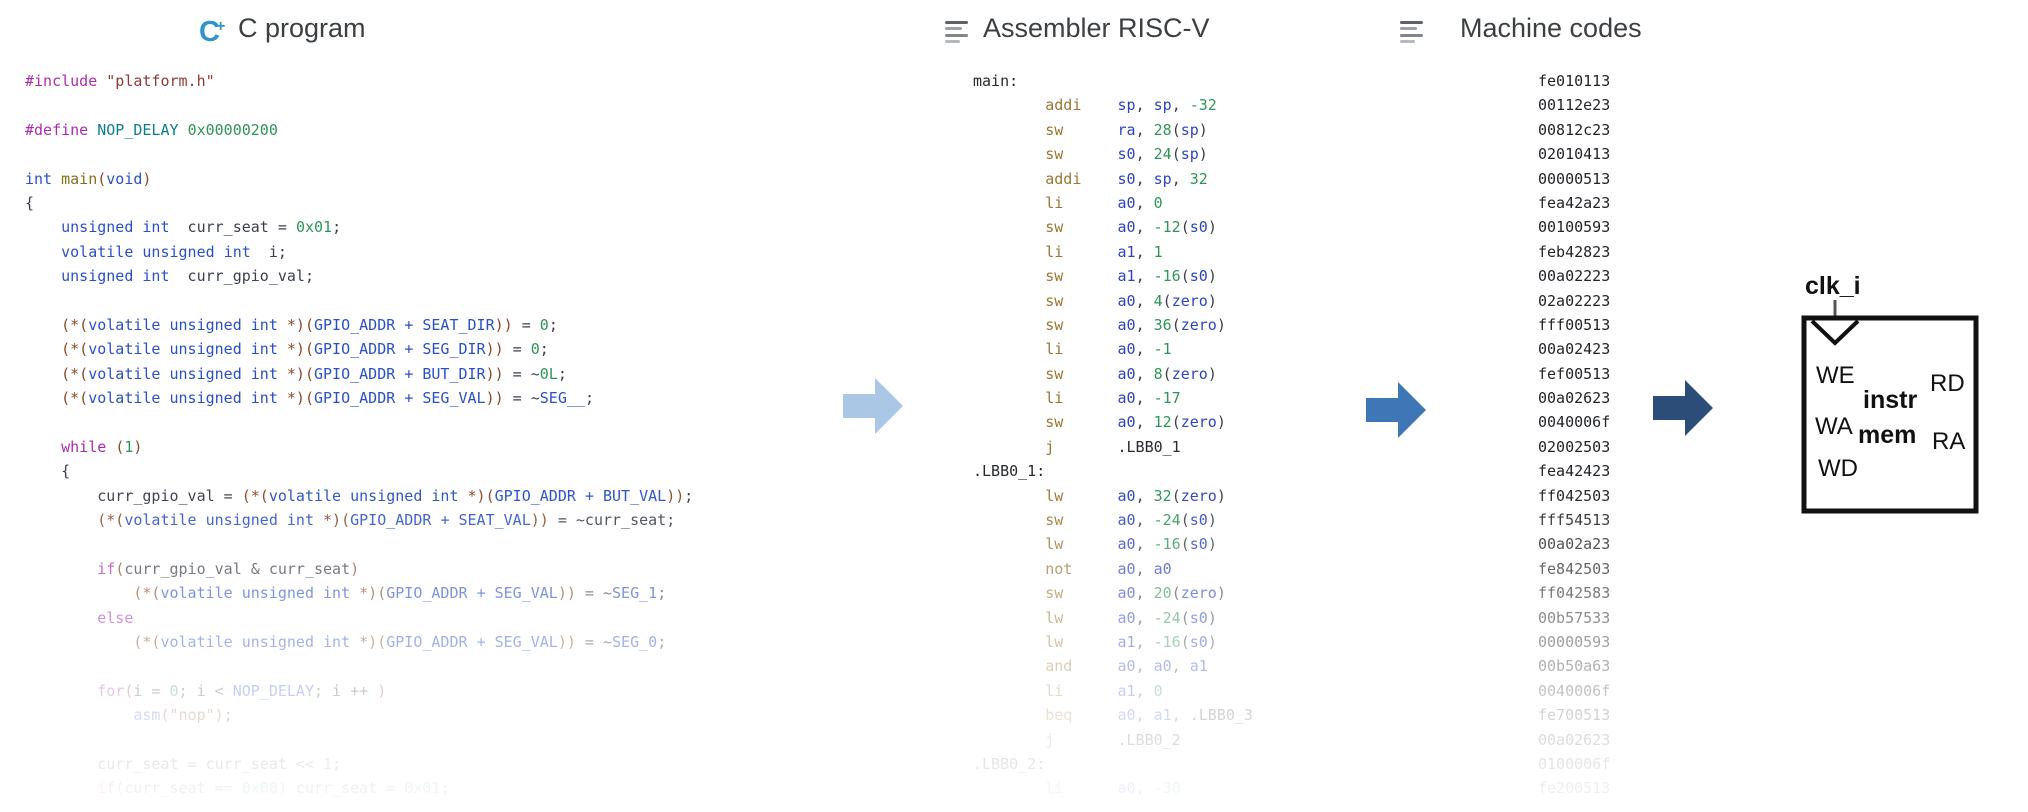 The height and width of the screenshot is (812, 2028). I want to click on code-line: beq a0, a1, .LBB0_3, so click(1149, 715).